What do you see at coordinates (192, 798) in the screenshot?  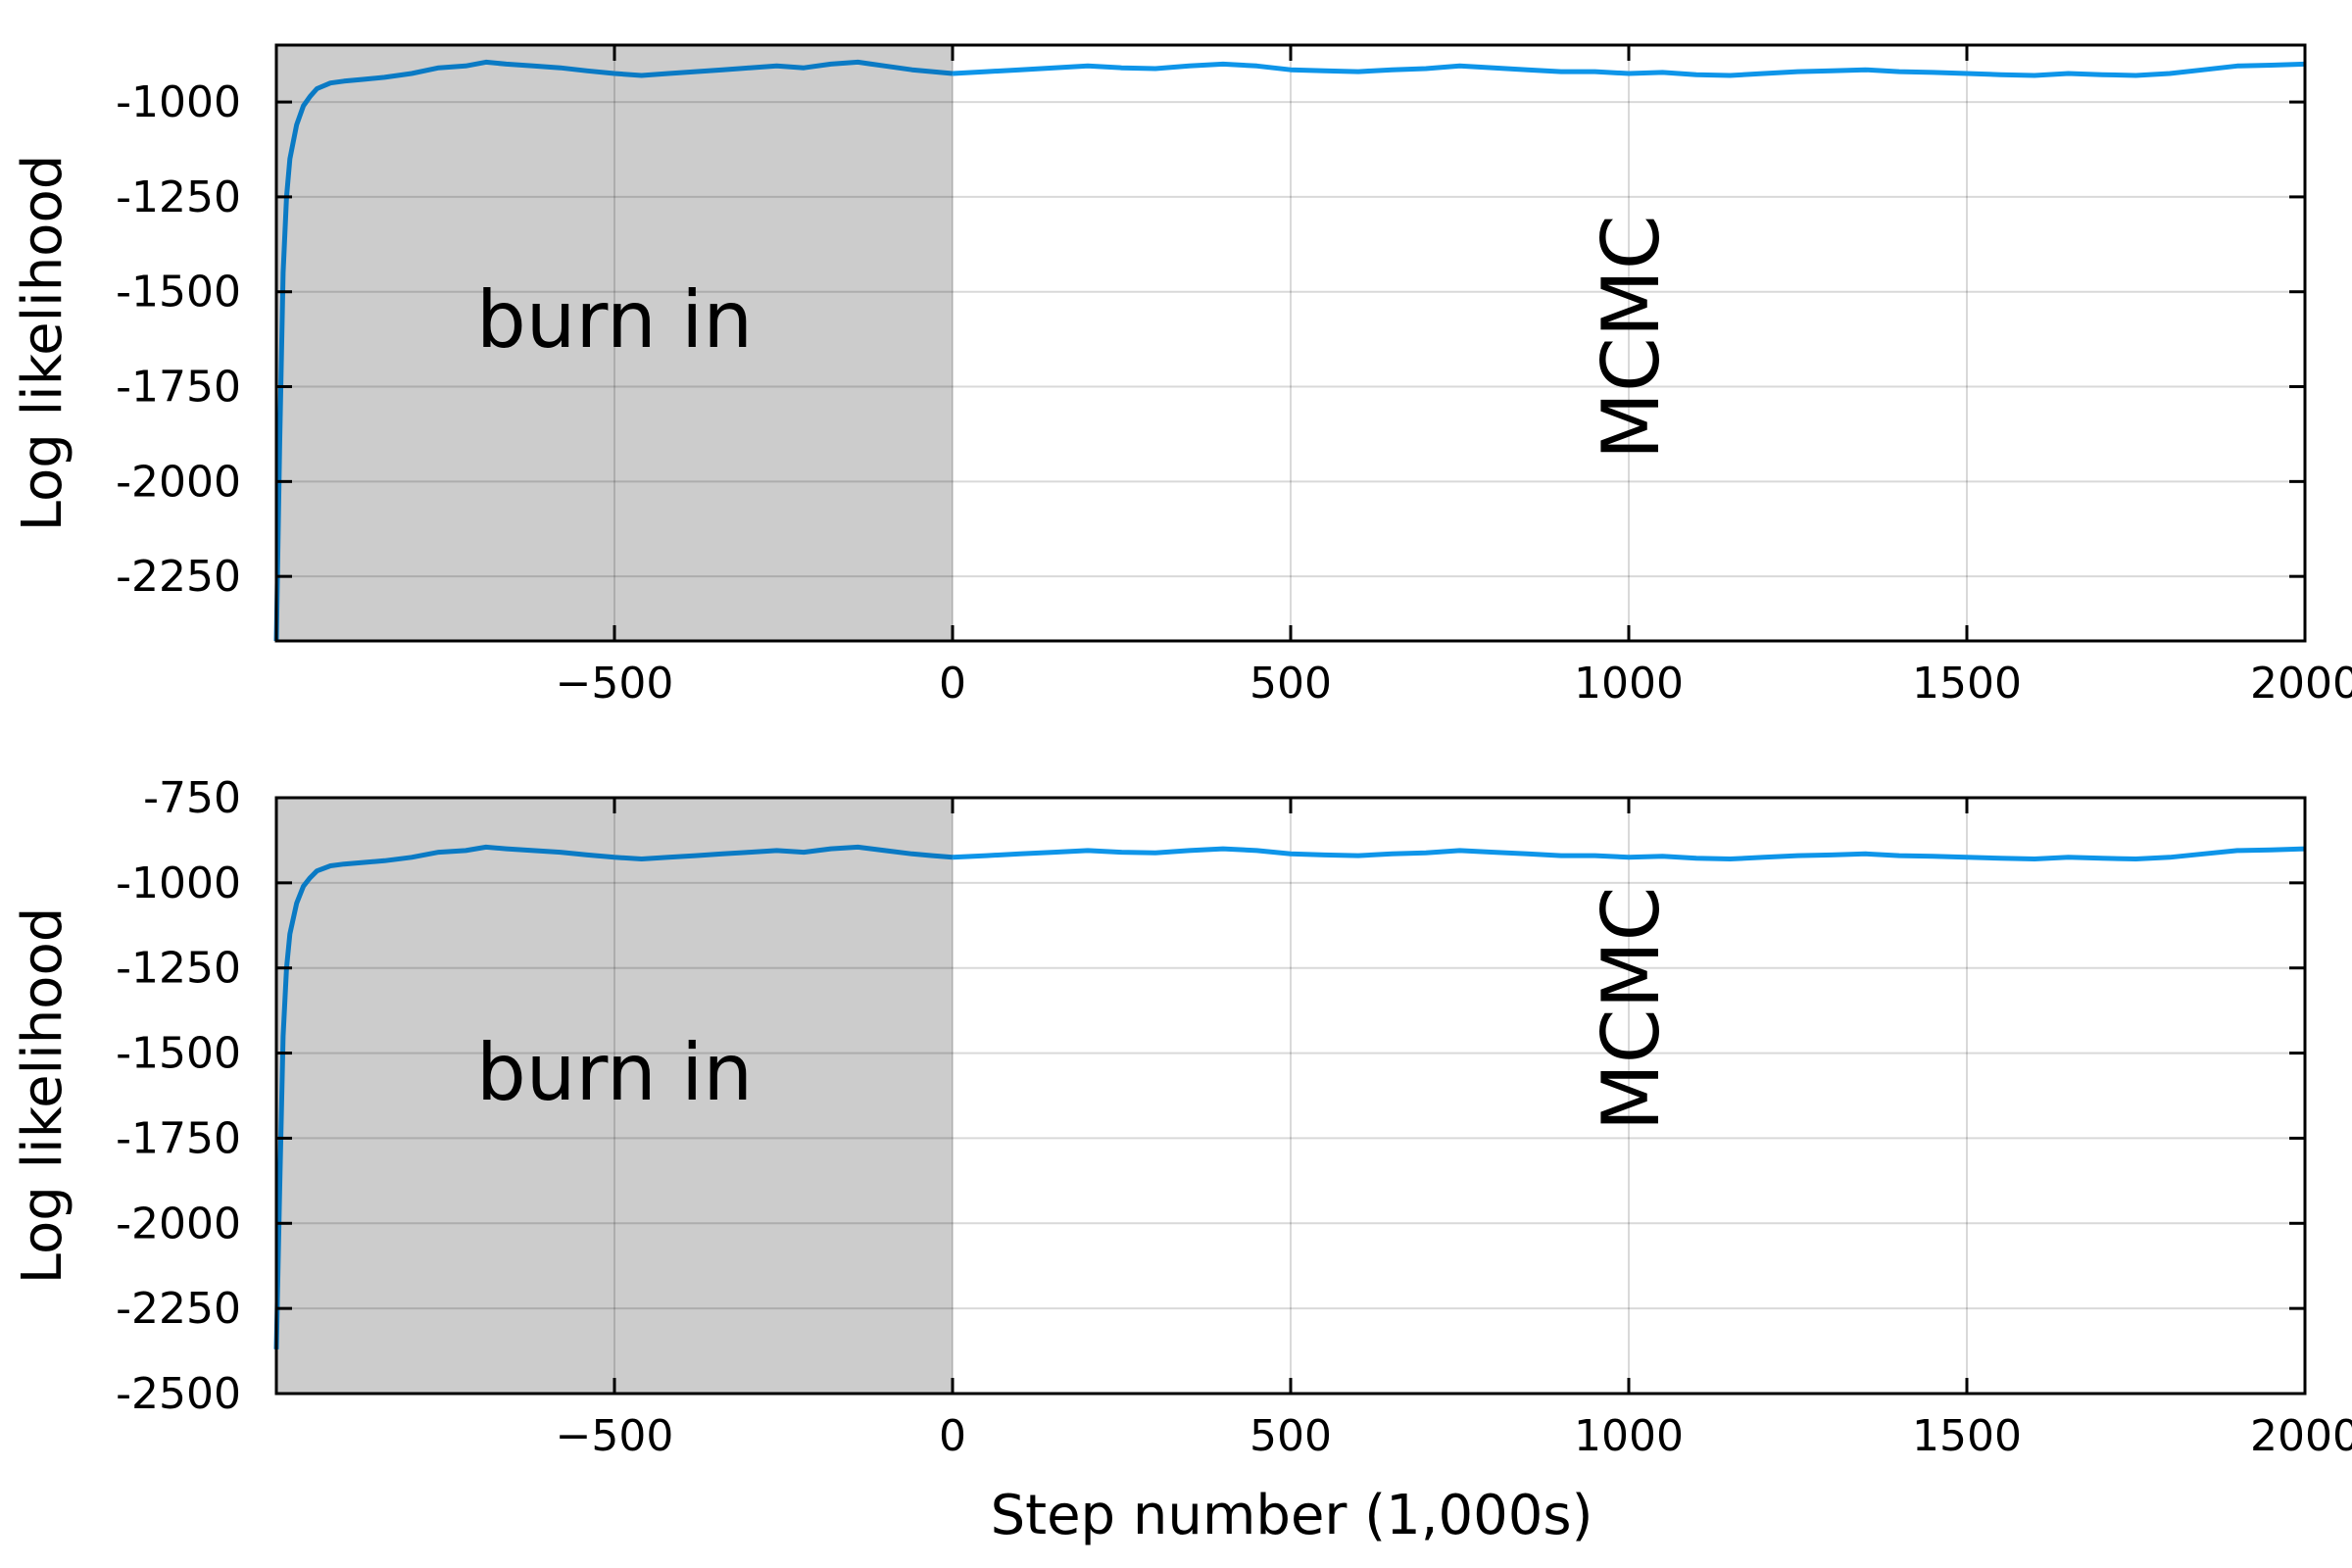 I see `y-tick-label: -750` at bounding box center [192, 798].